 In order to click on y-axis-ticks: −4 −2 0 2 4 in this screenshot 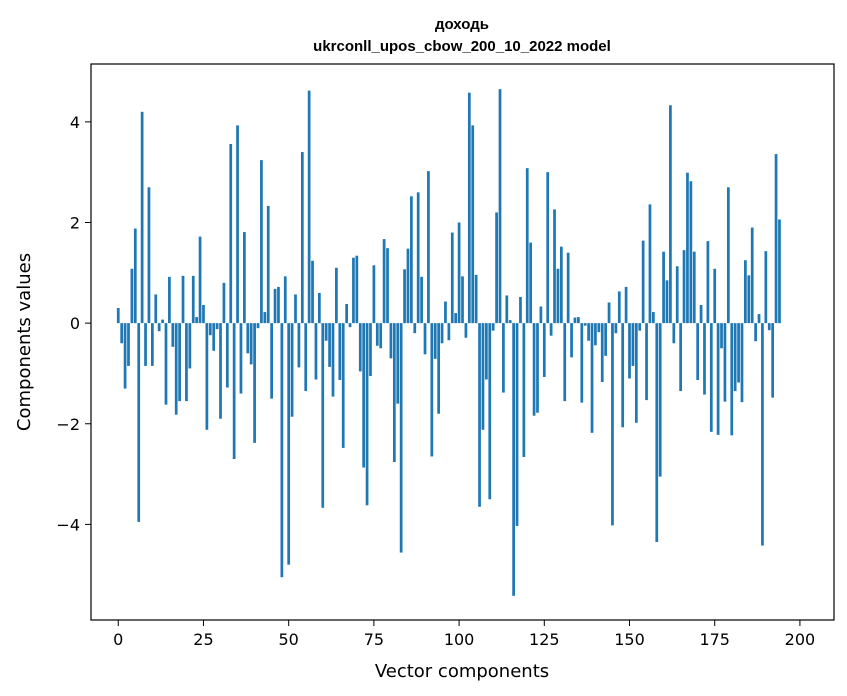, I will do `click(73, 323)`.